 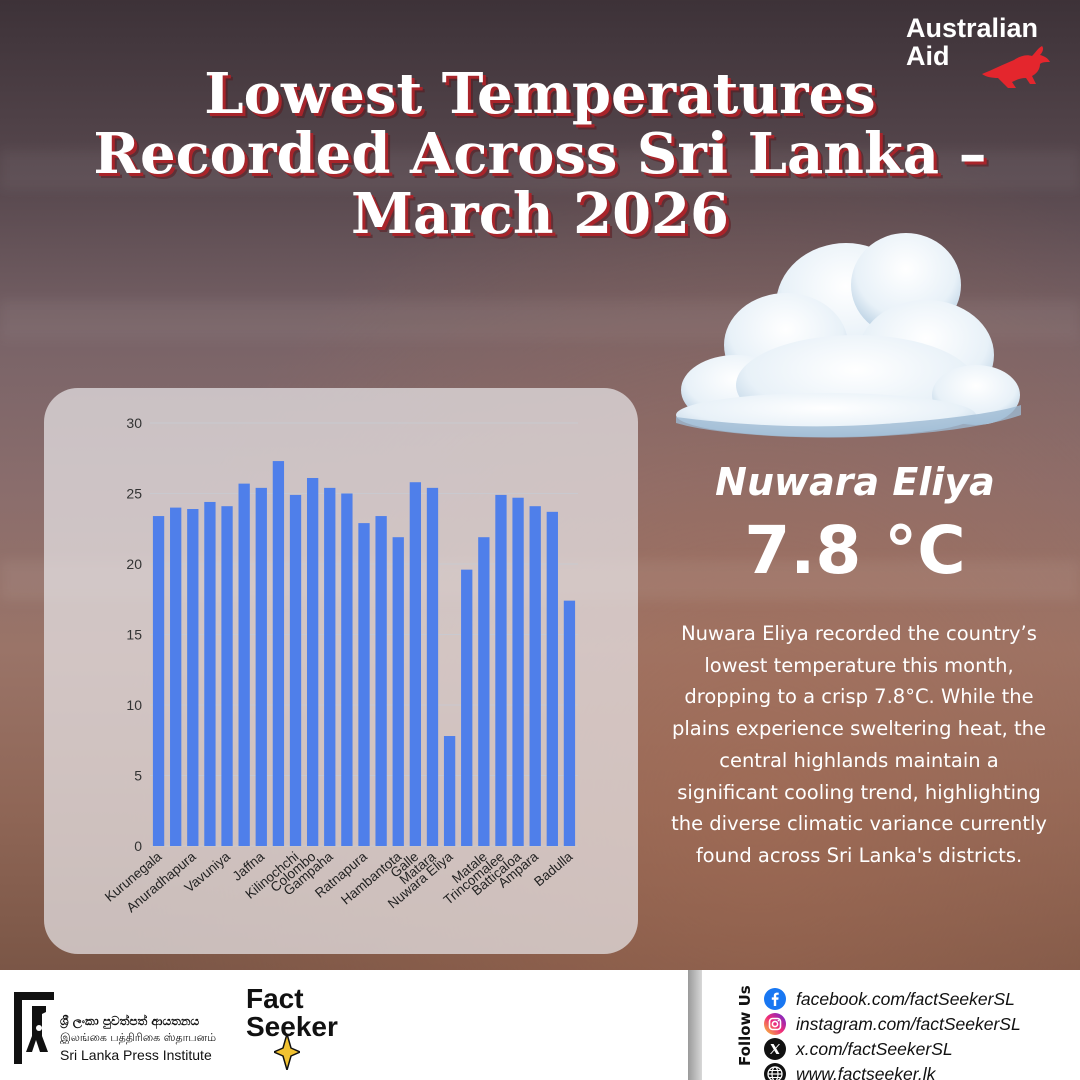 What do you see at coordinates (287, 1052) in the screenshot?
I see `star-icon` at bounding box center [287, 1052].